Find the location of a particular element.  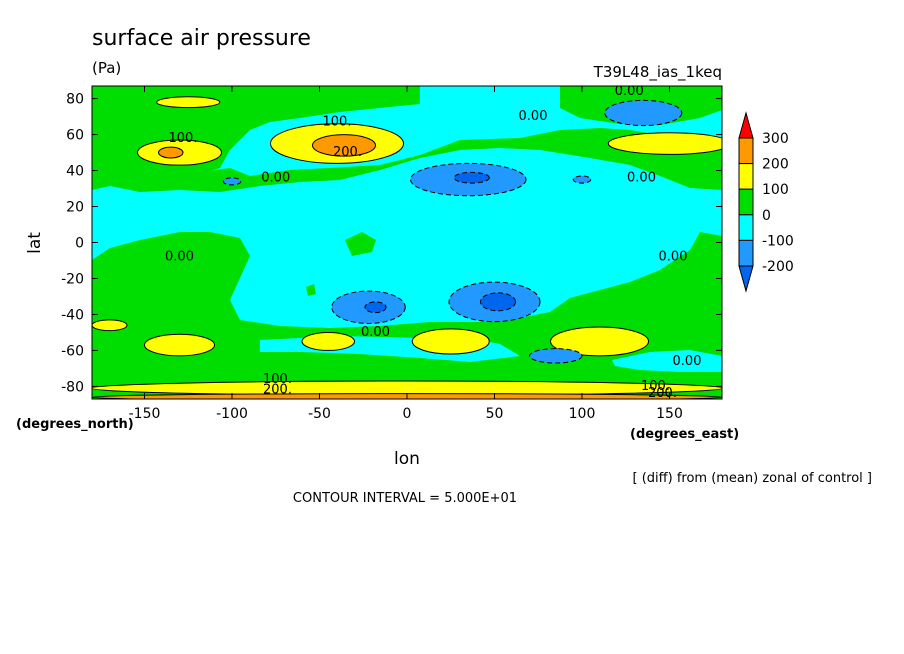

colorbar-label: -200 is located at coordinates (778, 267).